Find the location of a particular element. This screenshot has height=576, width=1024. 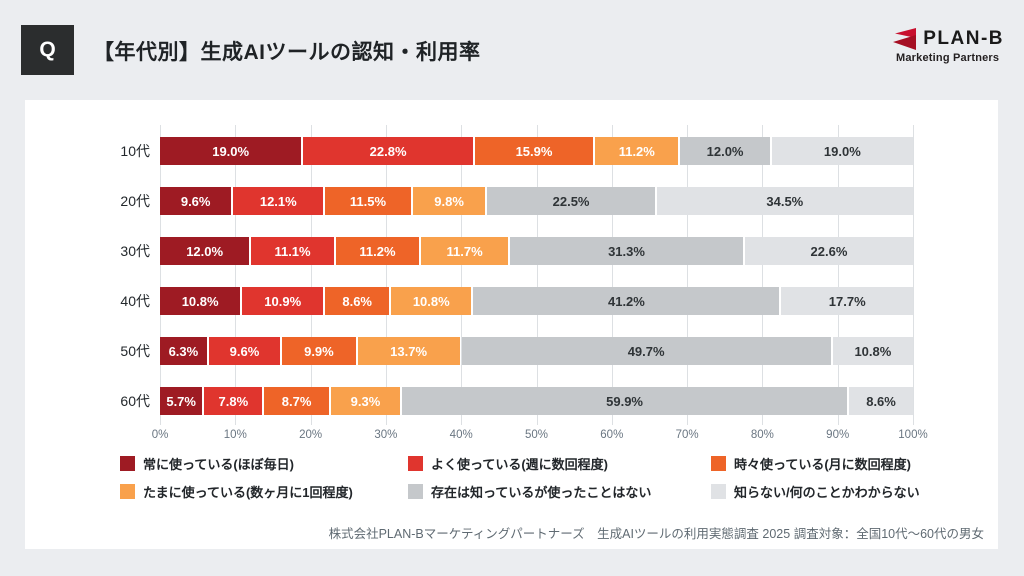

bar-segment: 15.9% is located at coordinates (534, 151).